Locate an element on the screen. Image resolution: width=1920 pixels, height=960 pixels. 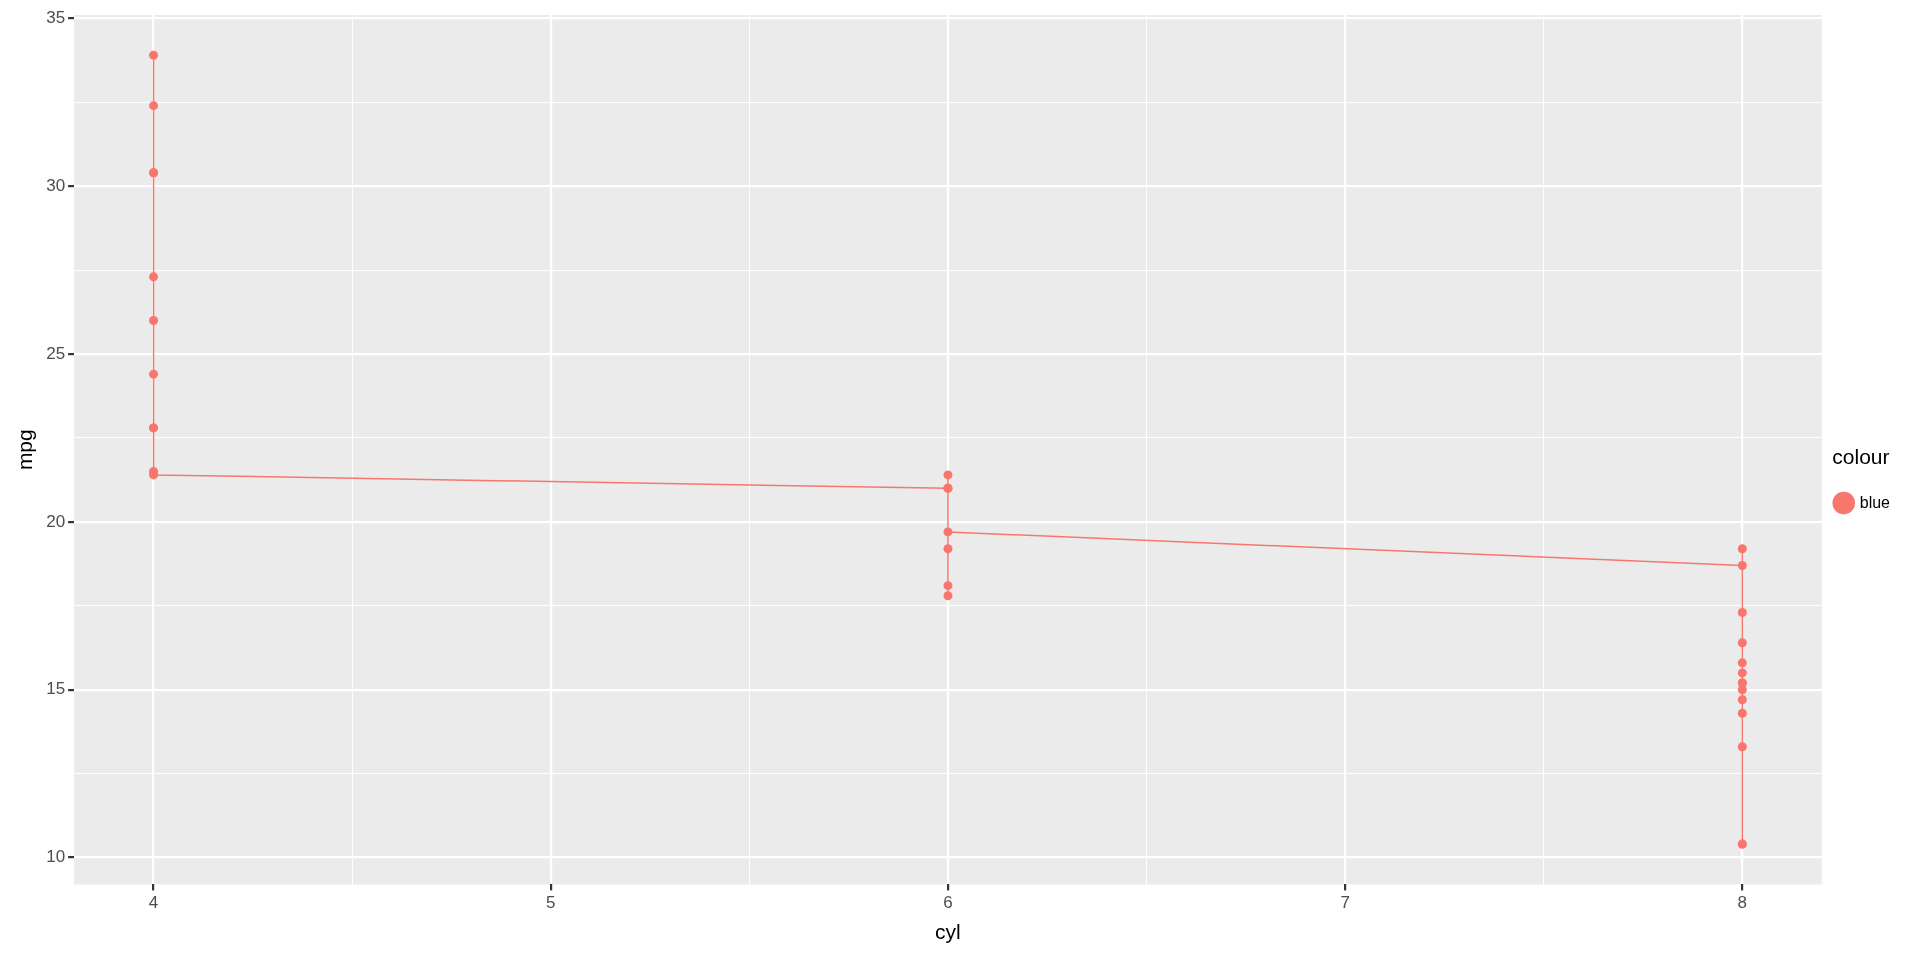
x-tick-label: 5 is located at coordinates (551, 903).